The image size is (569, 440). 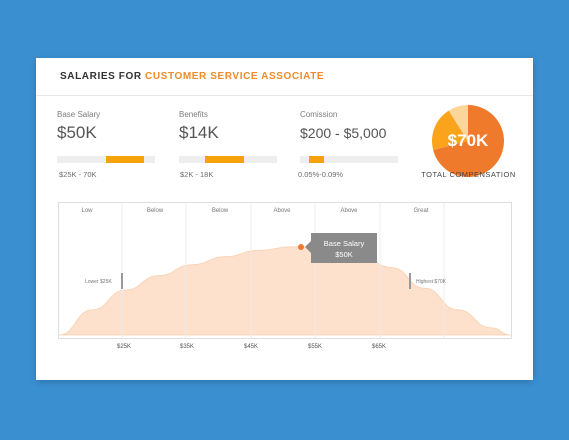 I want to click on metric-benefits: Benefits $14K, so click(x=199, y=126).